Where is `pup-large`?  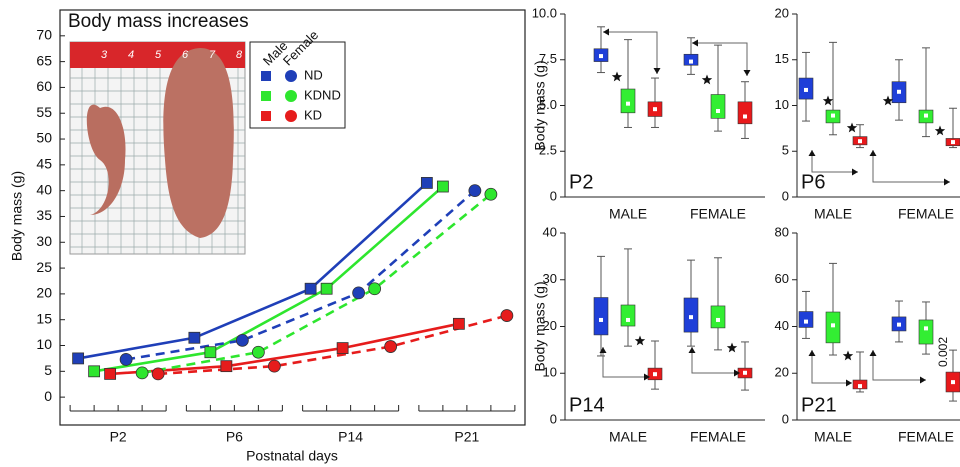 pup-large is located at coordinates (198, 143).